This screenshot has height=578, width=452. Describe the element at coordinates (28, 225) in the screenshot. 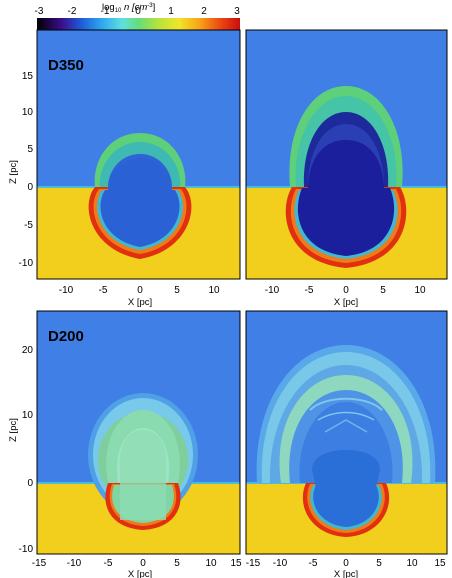

I see `z-tick: -5` at that location.